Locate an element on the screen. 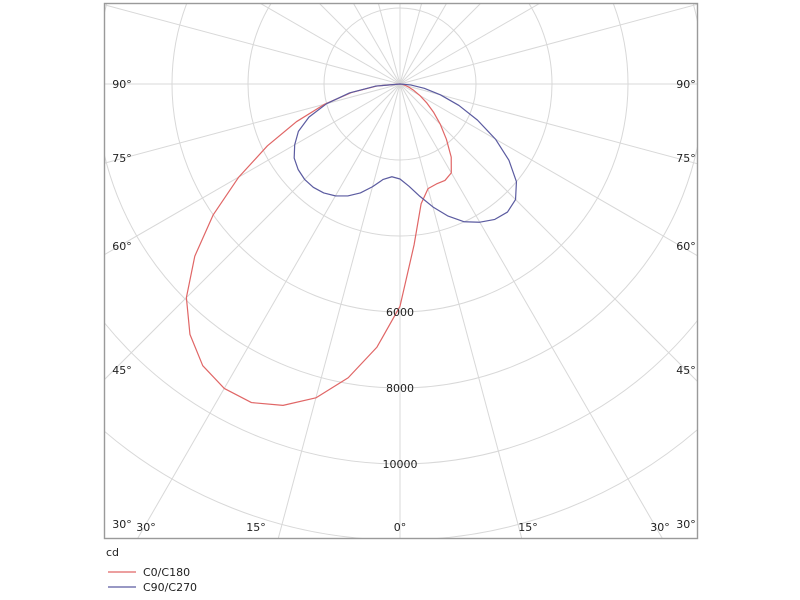 The width and height of the screenshot is (800, 600). radial-label-10000: 10000 is located at coordinates (400, 464).